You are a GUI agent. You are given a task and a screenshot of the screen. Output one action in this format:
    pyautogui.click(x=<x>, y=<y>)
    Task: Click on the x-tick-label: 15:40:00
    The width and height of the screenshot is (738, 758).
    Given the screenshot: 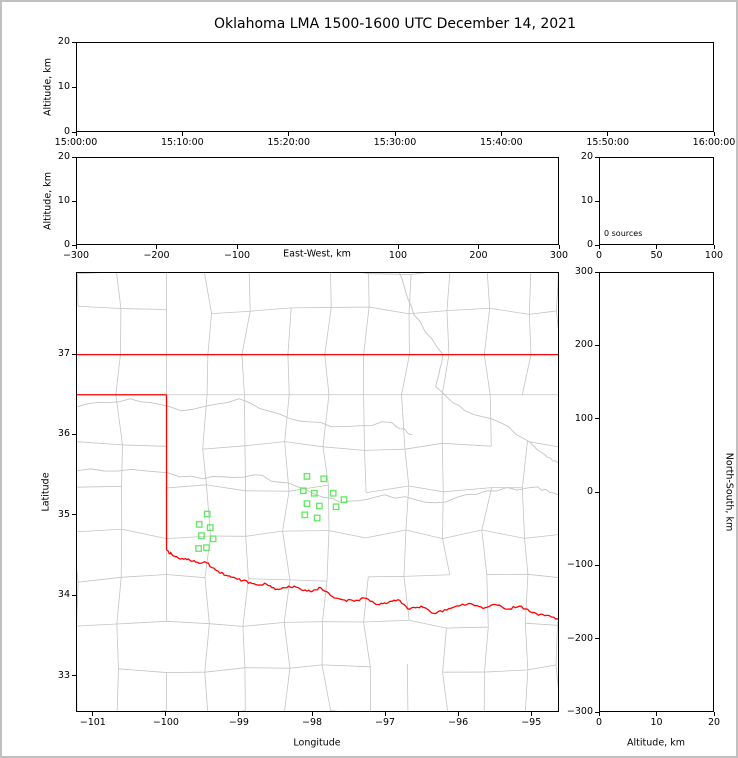 What is the action you would take?
    pyautogui.click(x=501, y=142)
    